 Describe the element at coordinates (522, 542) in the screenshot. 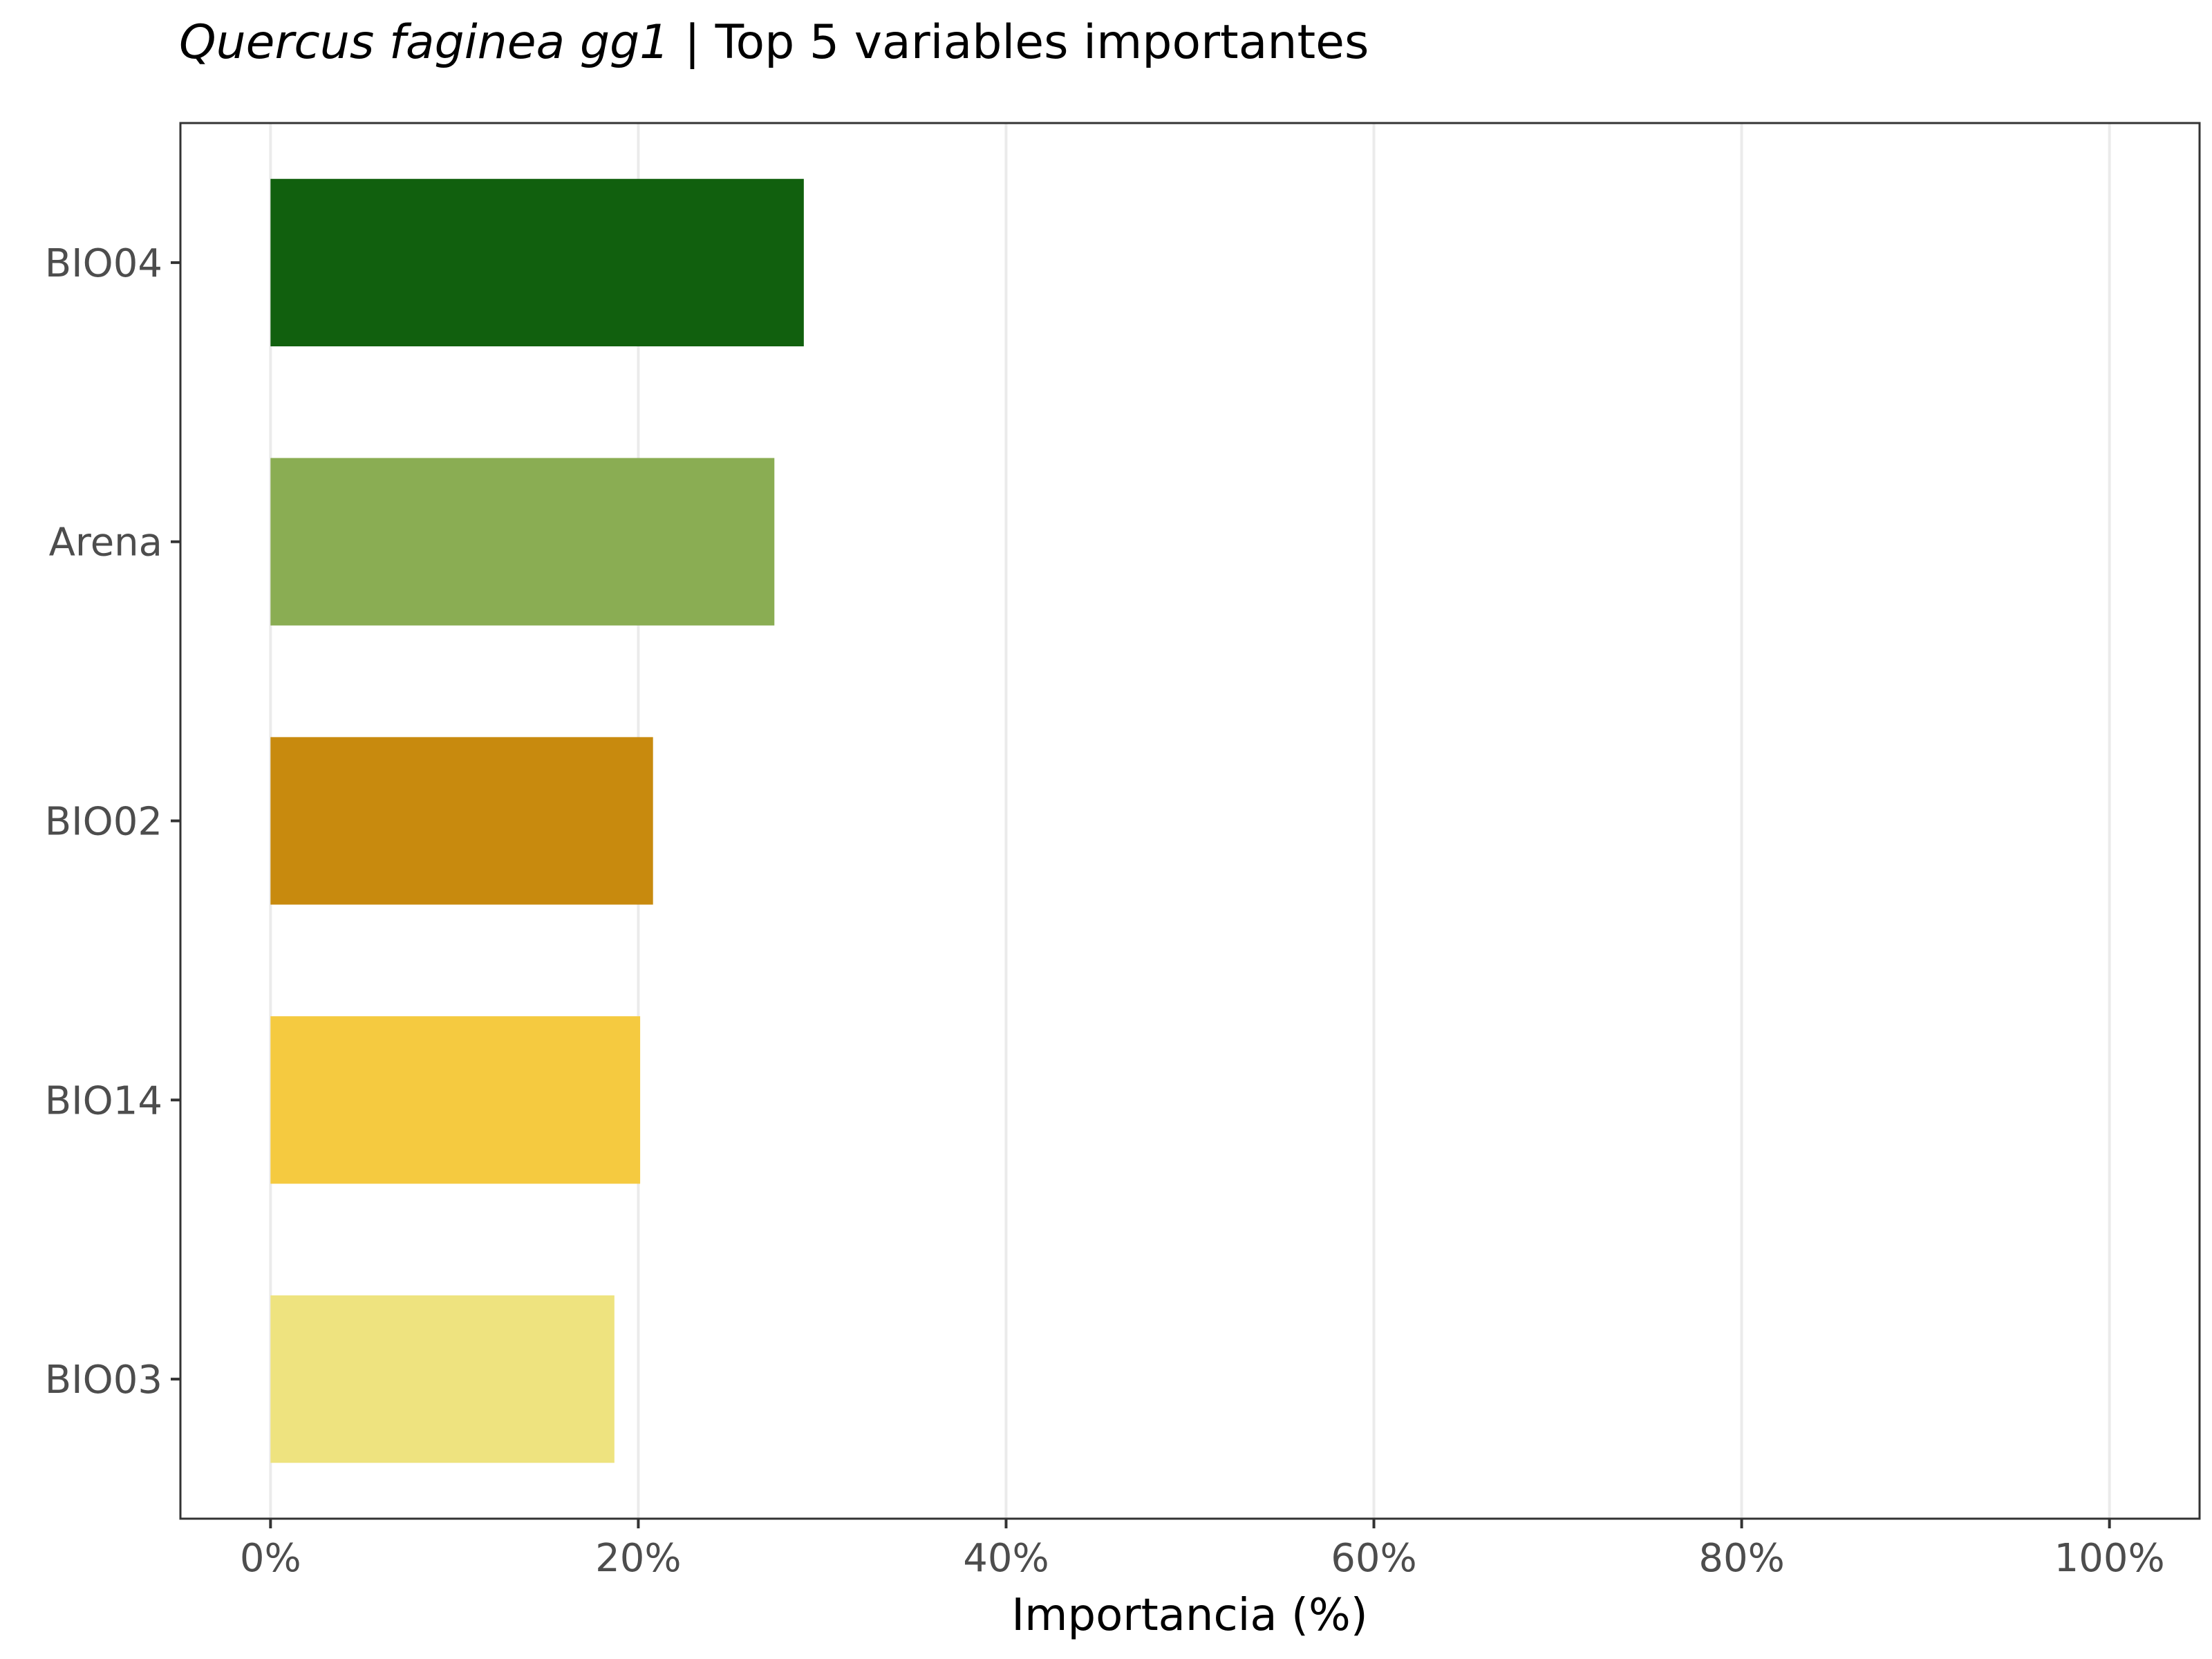

I see `bar-arena` at that location.